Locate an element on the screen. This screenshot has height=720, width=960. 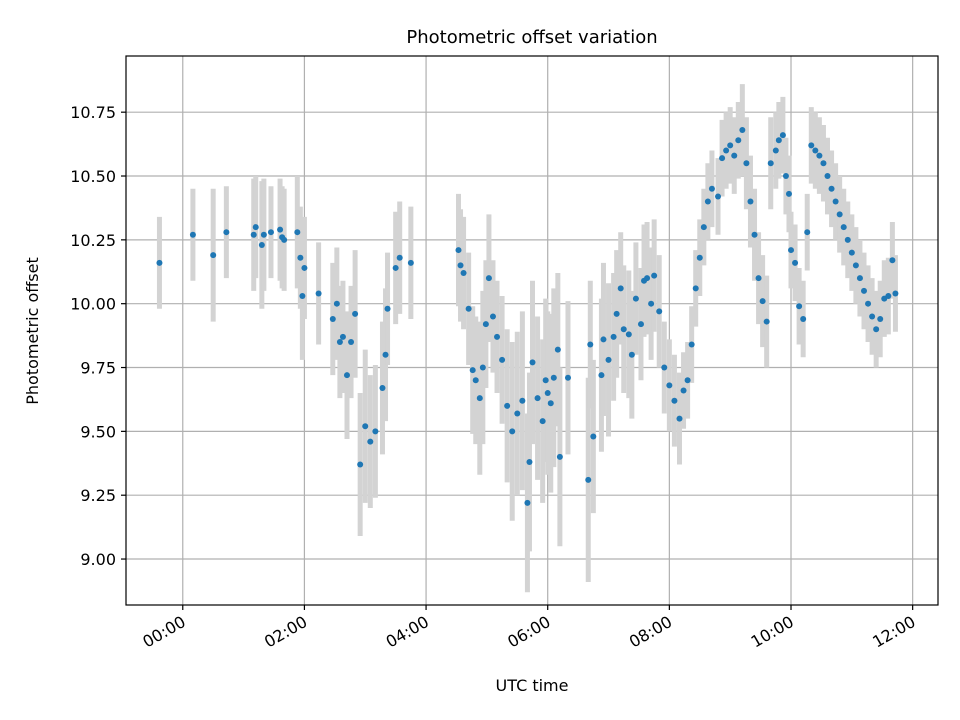
y-axis-title: Photometric offset is located at coordinates (32, 331).